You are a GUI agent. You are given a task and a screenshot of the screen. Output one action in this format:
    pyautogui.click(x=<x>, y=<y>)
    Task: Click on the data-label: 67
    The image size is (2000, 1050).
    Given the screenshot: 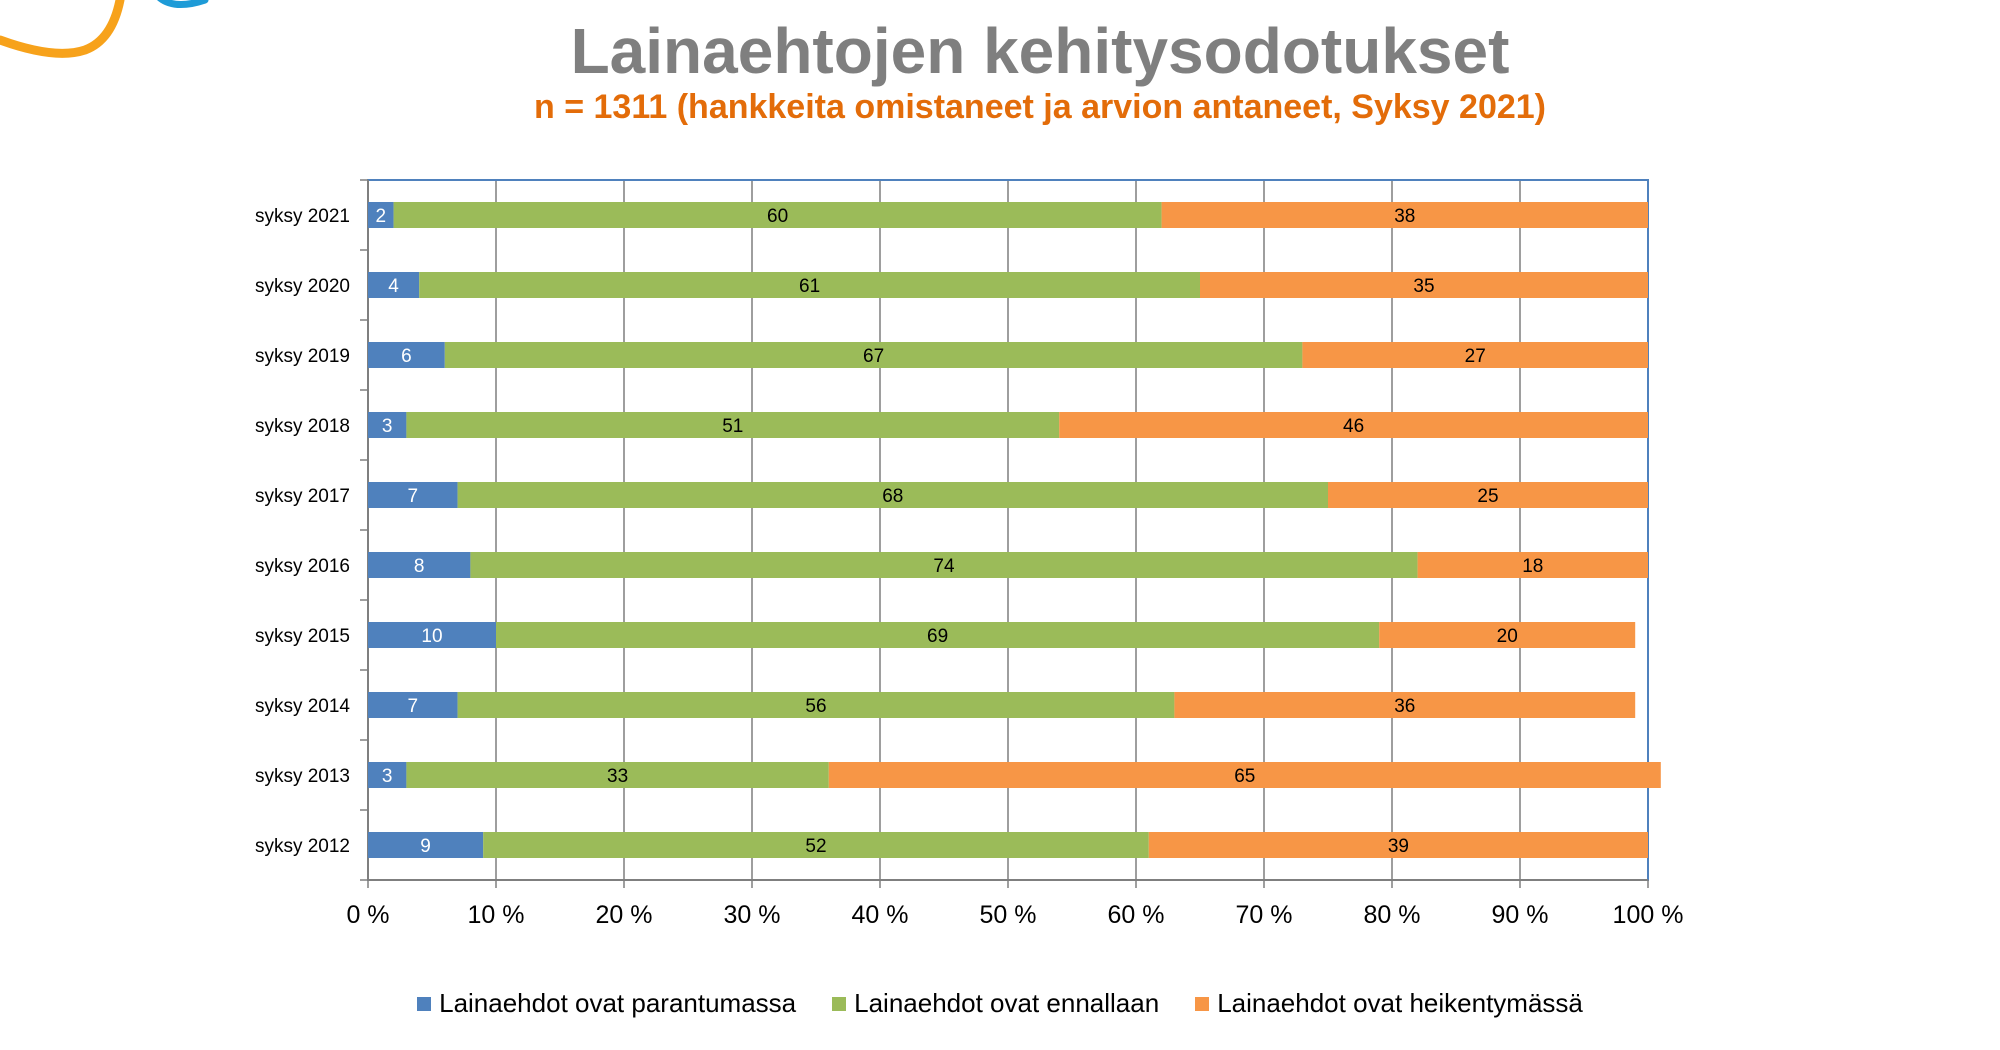 What is the action you would take?
    pyautogui.click(x=873, y=356)
    